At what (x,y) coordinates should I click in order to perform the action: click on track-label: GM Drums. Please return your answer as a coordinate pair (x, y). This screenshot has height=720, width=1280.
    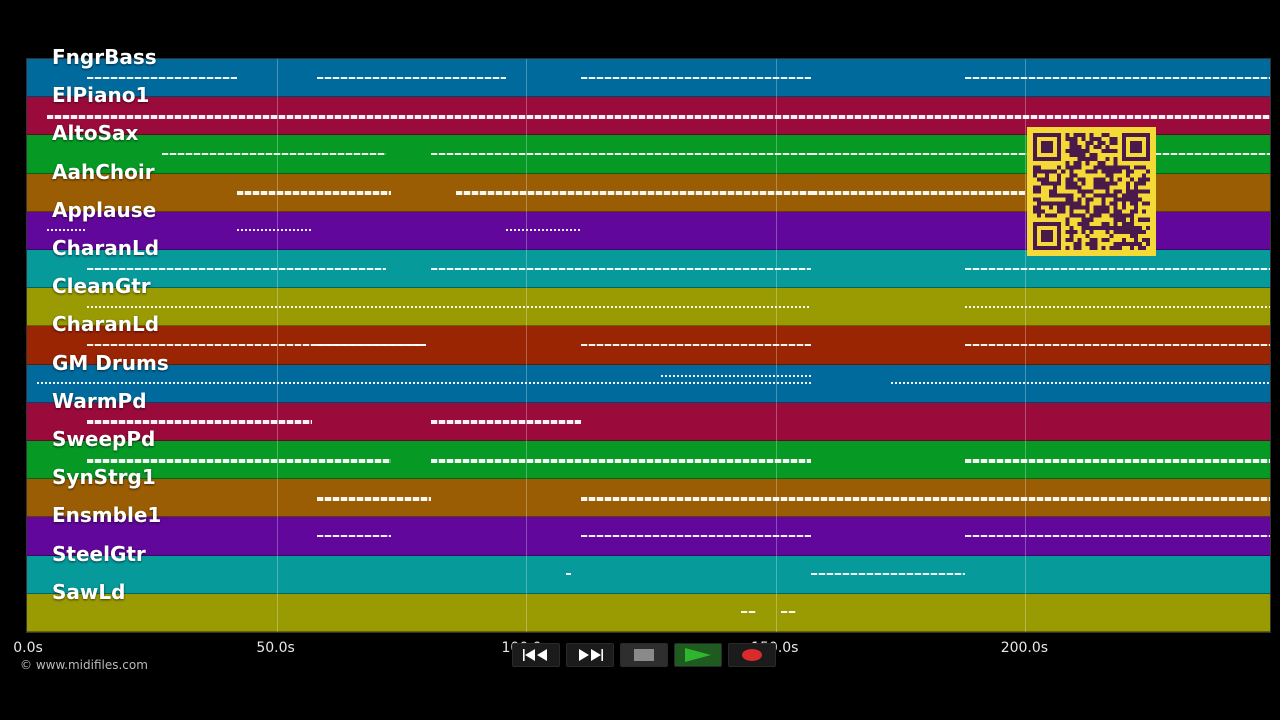
    Looking at the image, I should click on (110, 362).